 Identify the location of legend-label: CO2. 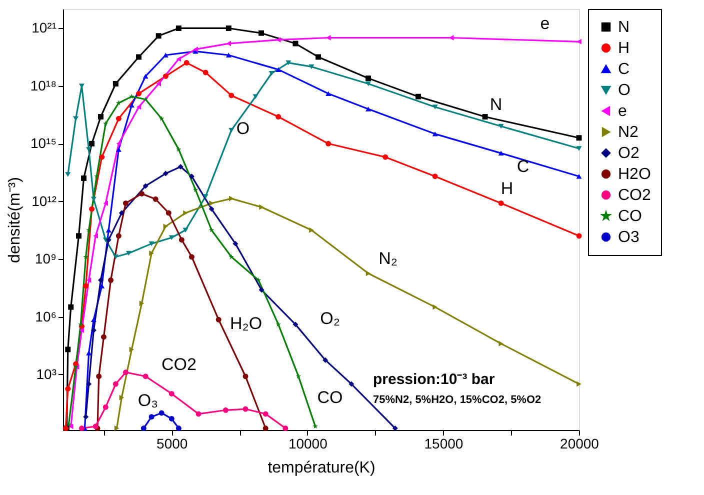
(634, 195).